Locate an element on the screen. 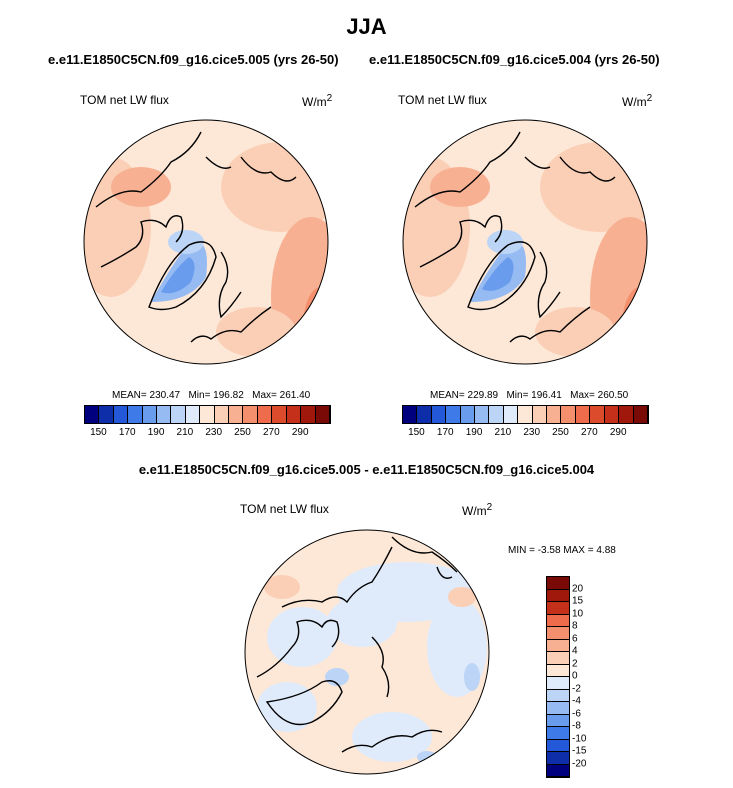 Image resolution: width=733 pixels, height=788 pixels. panel1-colorbar is located at coordinates (207, 414).